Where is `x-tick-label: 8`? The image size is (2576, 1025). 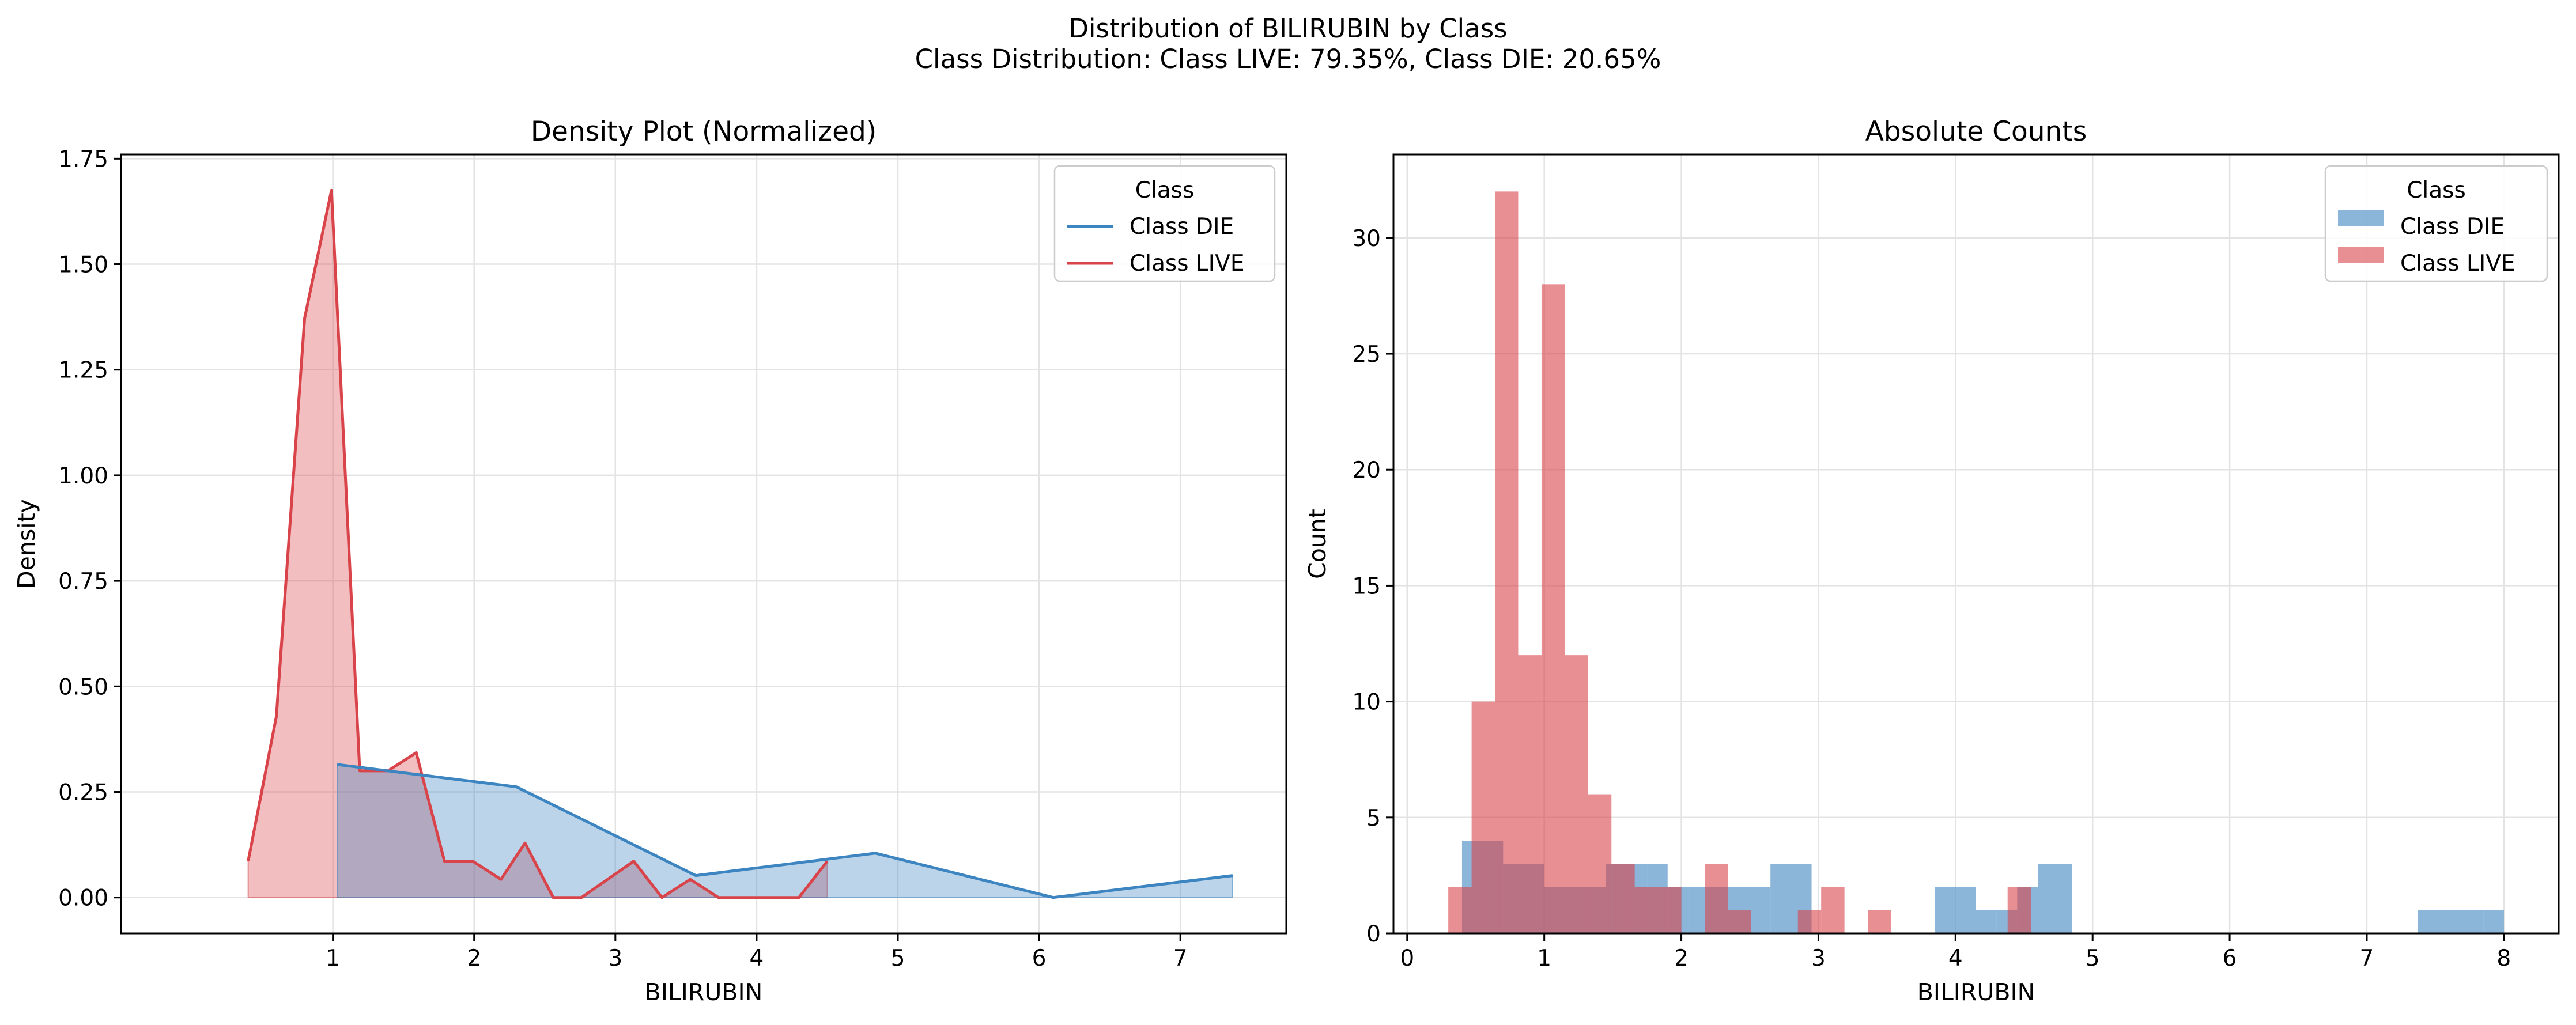 x-tick-label: 8 is located at coordinates (2503, 958).